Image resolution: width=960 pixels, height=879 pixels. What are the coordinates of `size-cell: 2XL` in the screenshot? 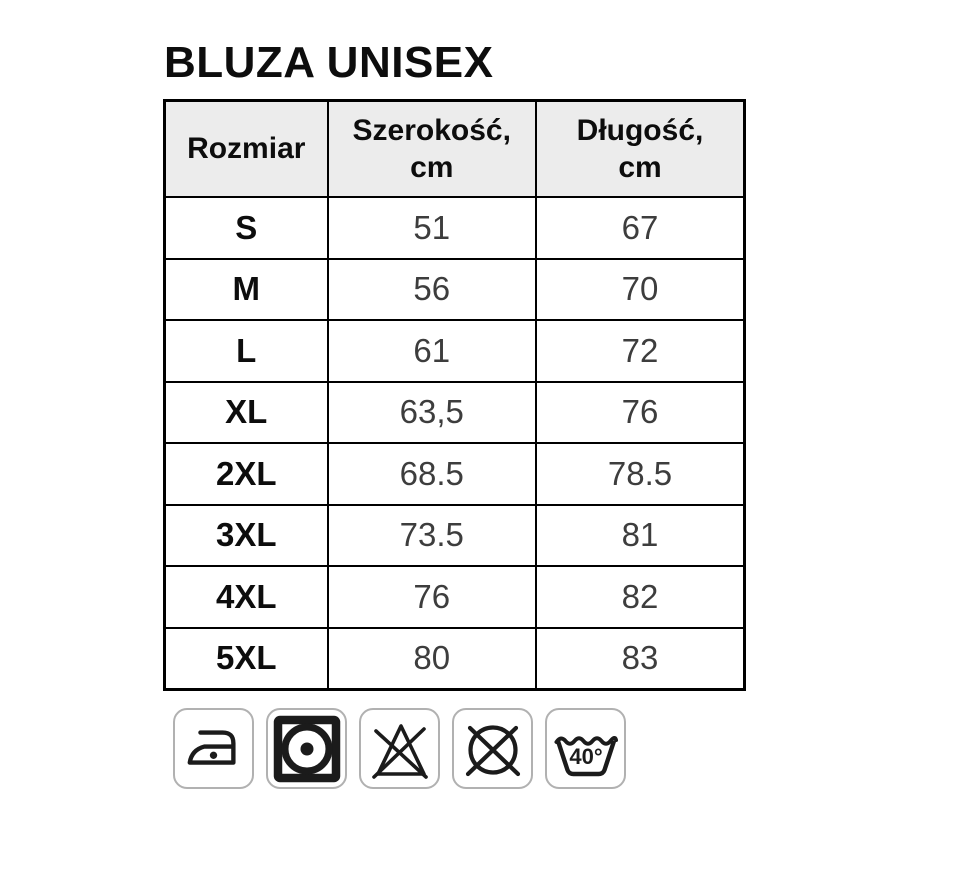 It's located at (246, 474).